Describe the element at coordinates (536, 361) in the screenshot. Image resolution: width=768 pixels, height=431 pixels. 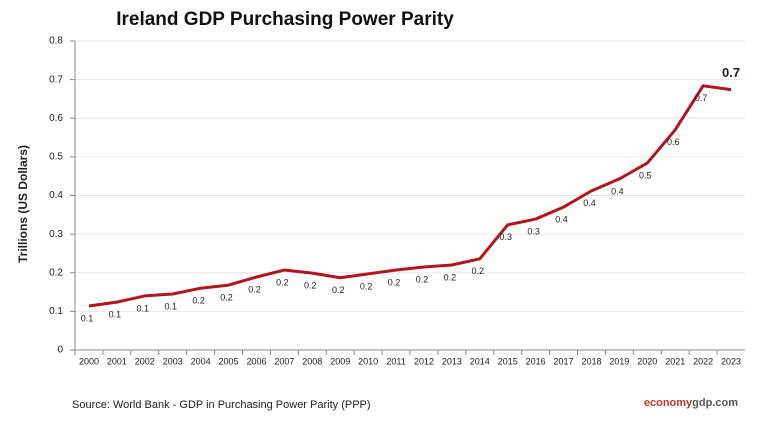
I see `x-tick-label: 2016` at that location.